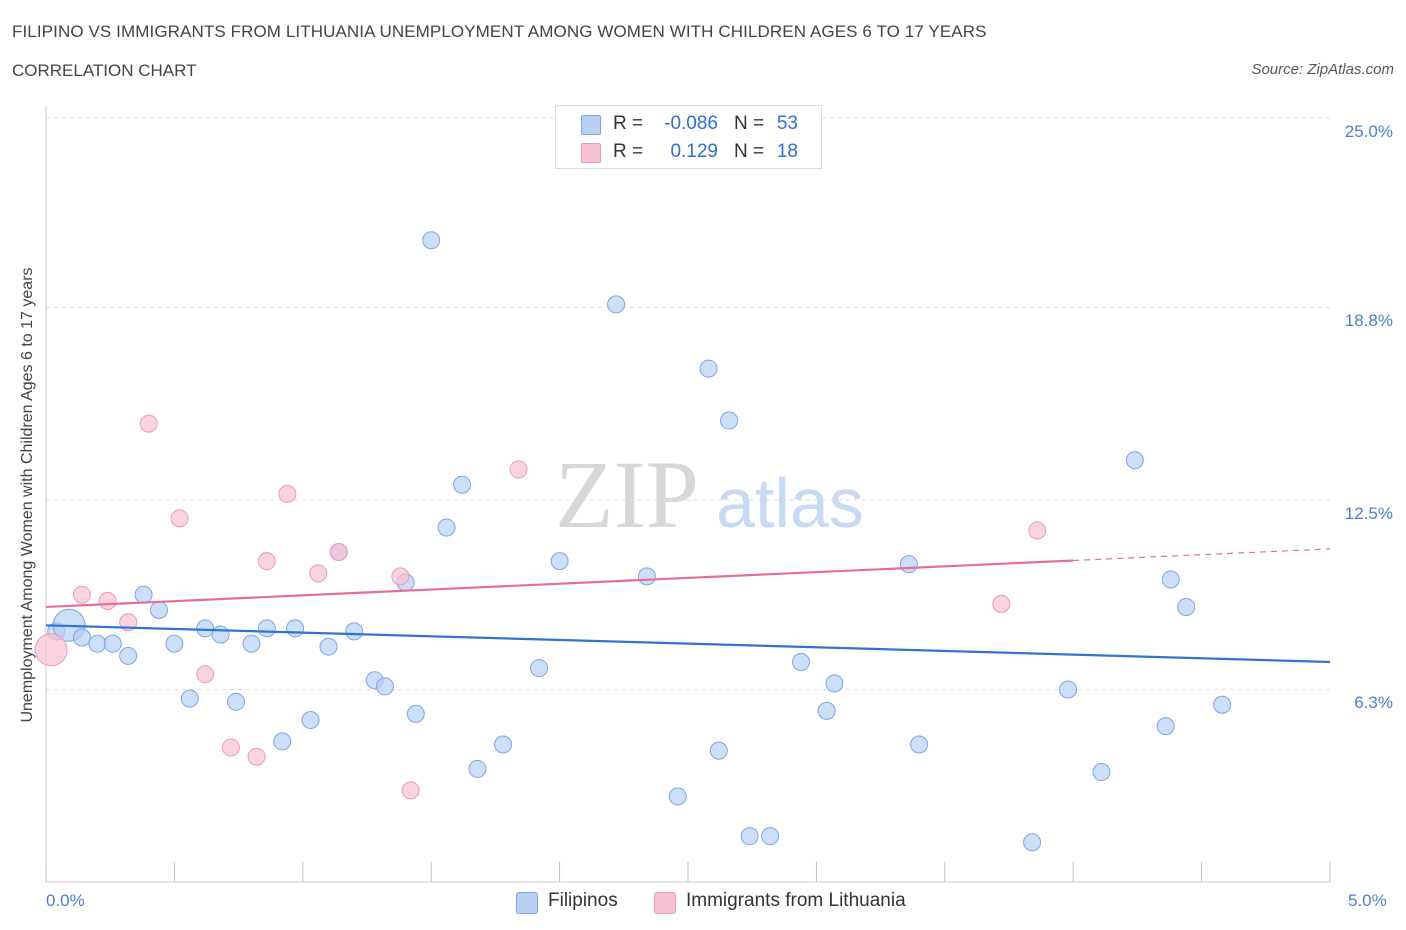  Describe the element at coordinates (627, 494) in the screenshot. I see `watermark-zip: ZIP` at that location.